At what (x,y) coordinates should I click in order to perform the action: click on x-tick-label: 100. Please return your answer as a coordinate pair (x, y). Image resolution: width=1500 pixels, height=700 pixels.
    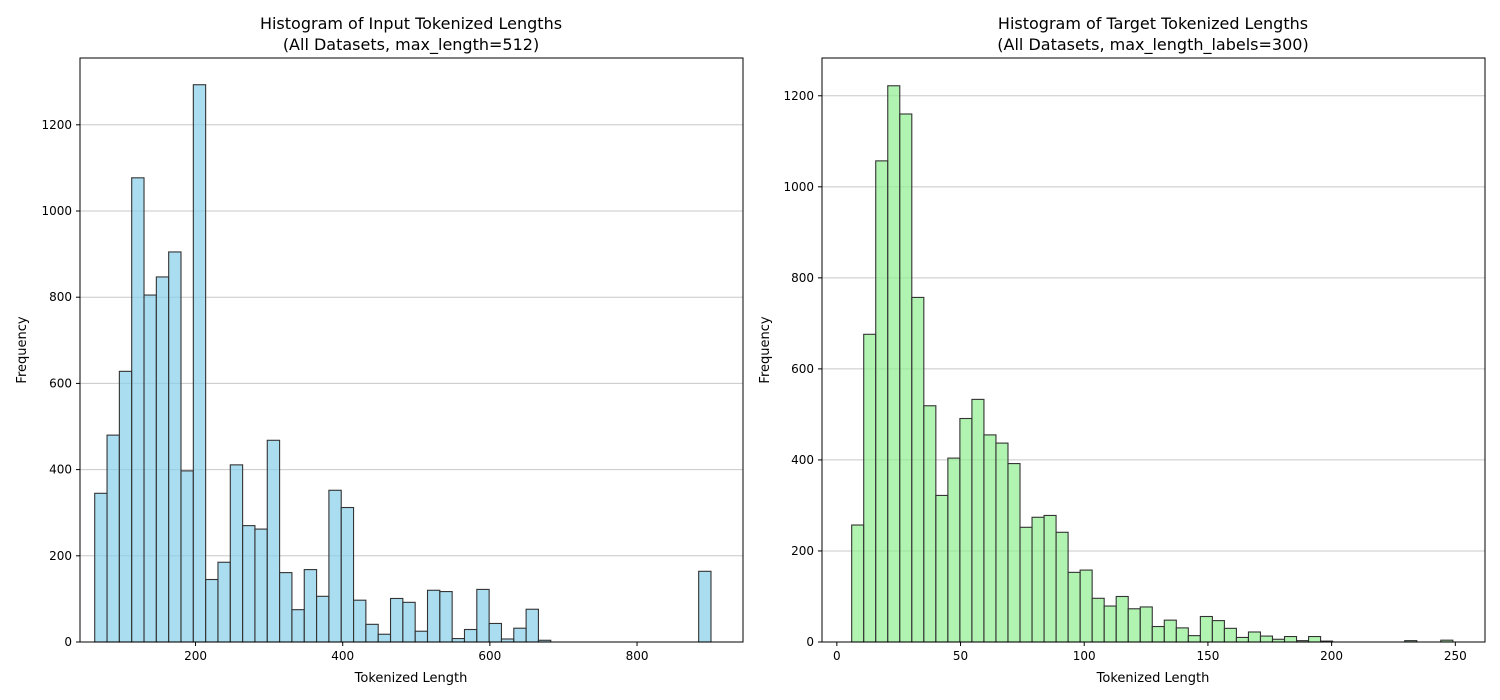
    Looking at the image, I should click on (1084, 656).